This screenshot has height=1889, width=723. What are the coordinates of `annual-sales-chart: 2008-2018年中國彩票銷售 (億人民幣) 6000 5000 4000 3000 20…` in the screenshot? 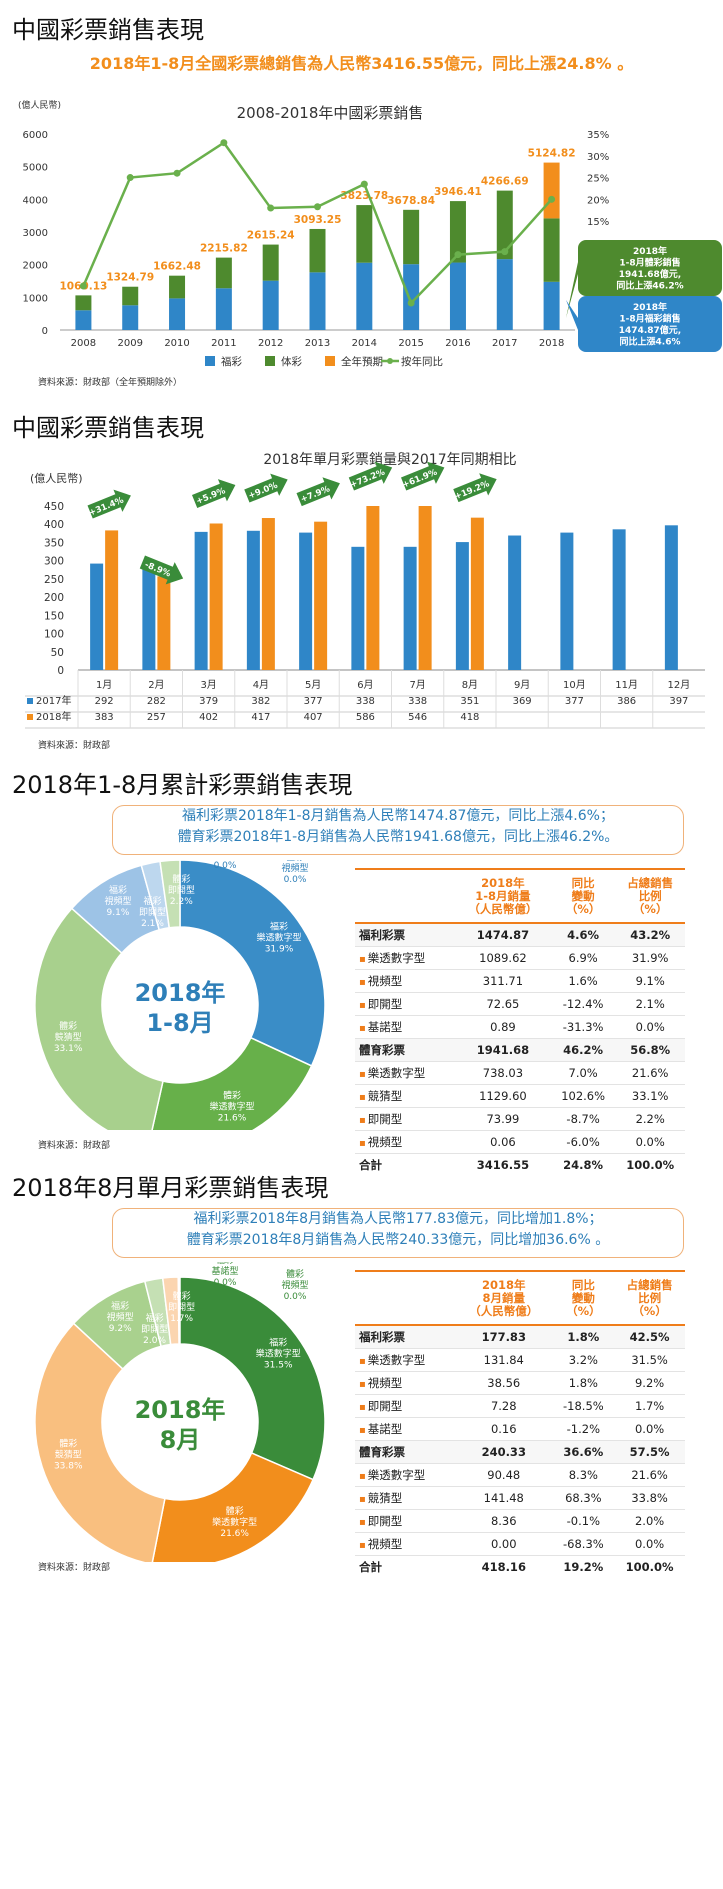 It's located at (370, 233).